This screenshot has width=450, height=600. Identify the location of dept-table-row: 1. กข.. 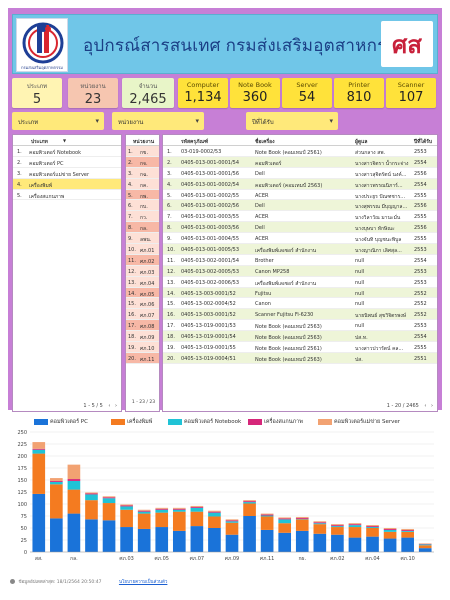
(142, 151).